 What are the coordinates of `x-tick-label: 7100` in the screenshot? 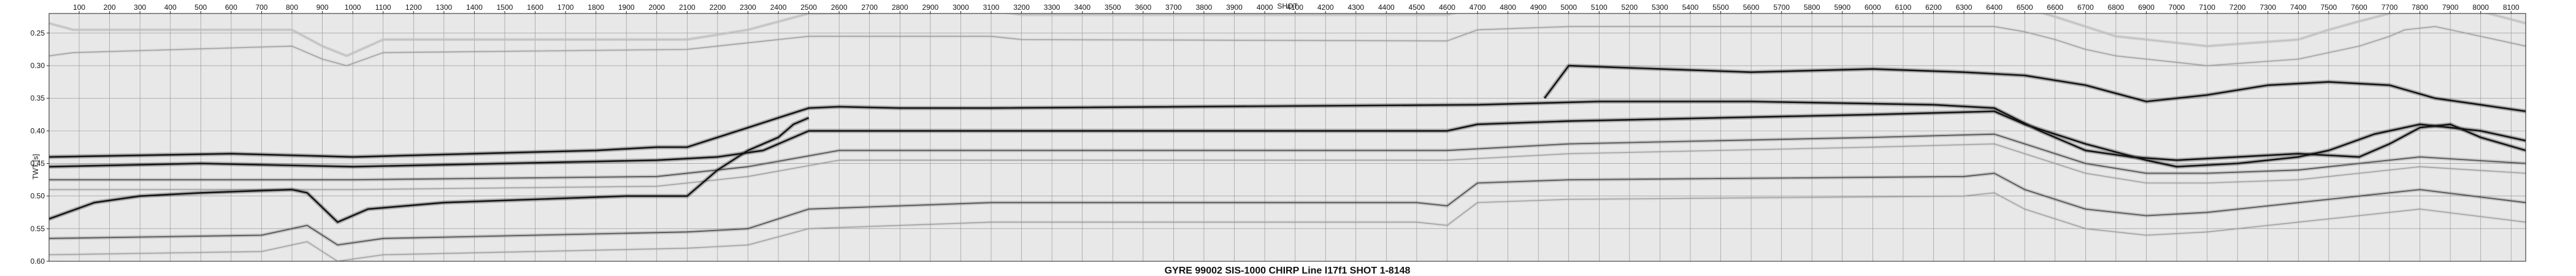 It's located at (2207, 7).